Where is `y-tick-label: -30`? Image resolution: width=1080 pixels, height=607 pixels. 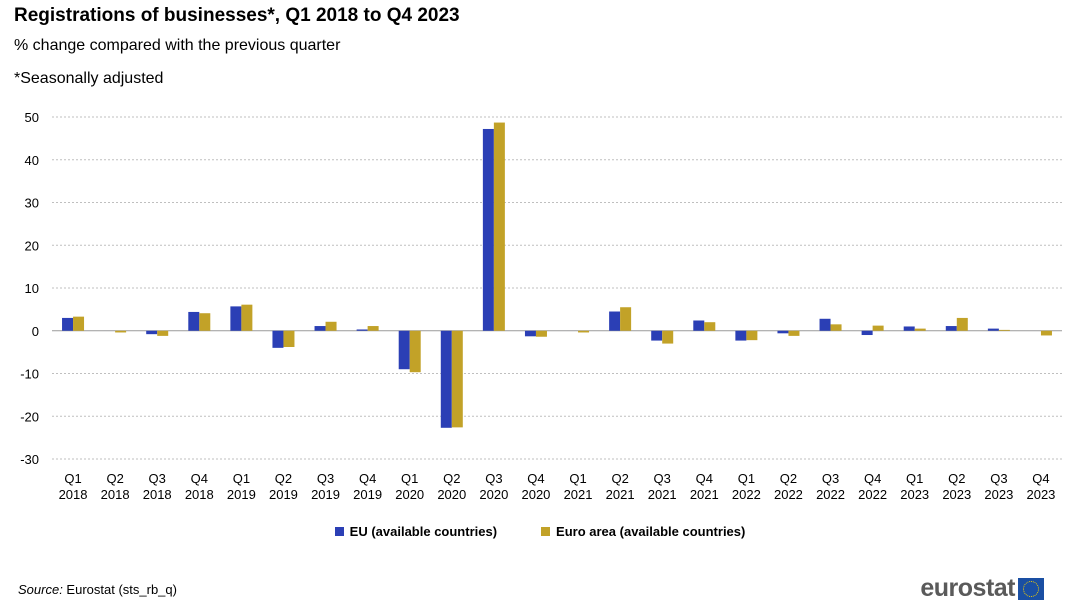
y-tick-label: -30 is located at coordinates (29, 459).